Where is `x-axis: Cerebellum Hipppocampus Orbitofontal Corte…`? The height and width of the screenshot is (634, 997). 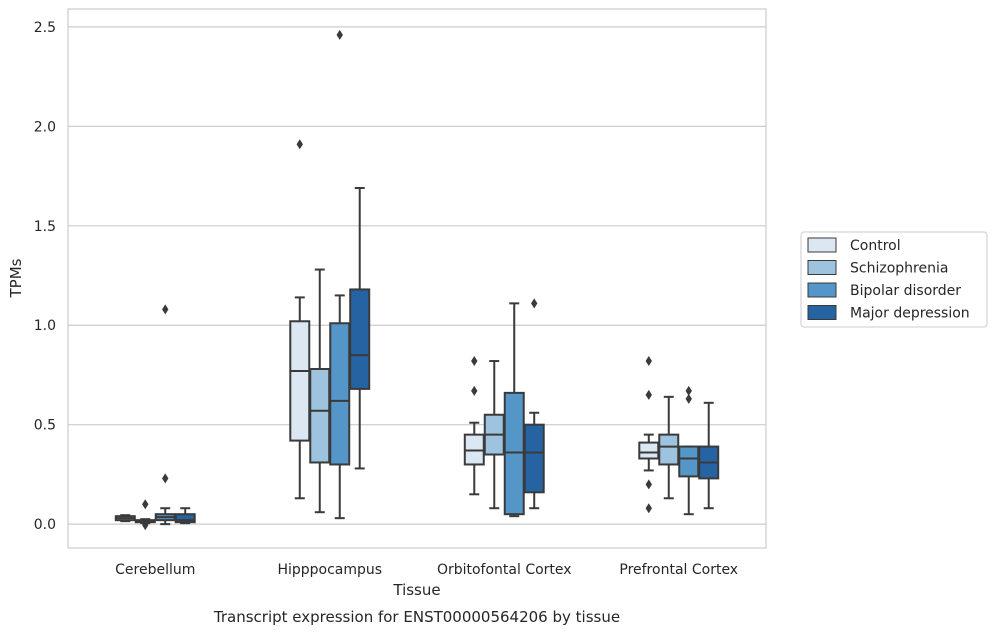 x-axis: Cerebellum Hipppocampus Orbitofontal Corte… is located at coordinates (426, 570).